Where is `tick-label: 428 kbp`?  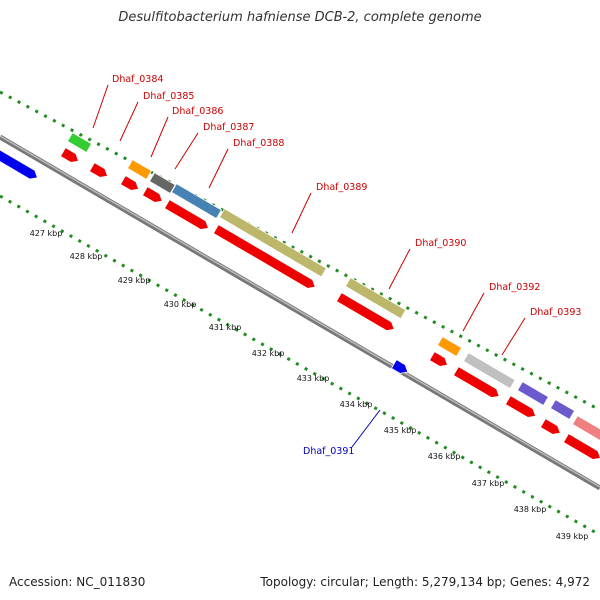
tick-label: 428 kbp is located at coordinates (86, 256).